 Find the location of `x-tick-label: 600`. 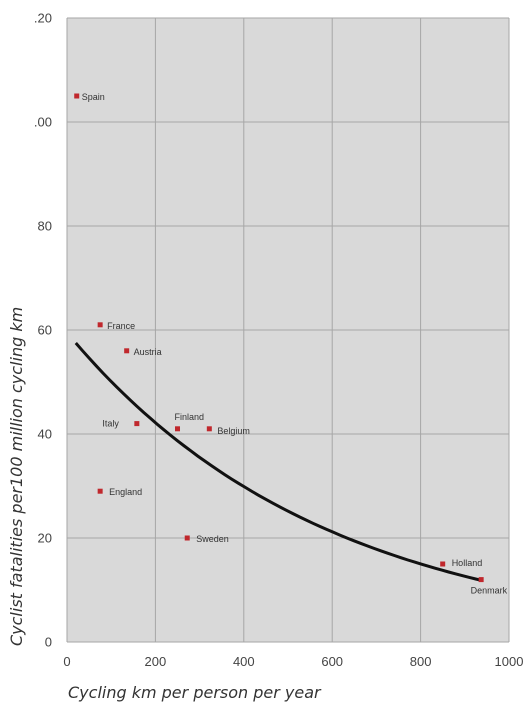

x-tick-label: 600 is located at coordinates (332, 661).